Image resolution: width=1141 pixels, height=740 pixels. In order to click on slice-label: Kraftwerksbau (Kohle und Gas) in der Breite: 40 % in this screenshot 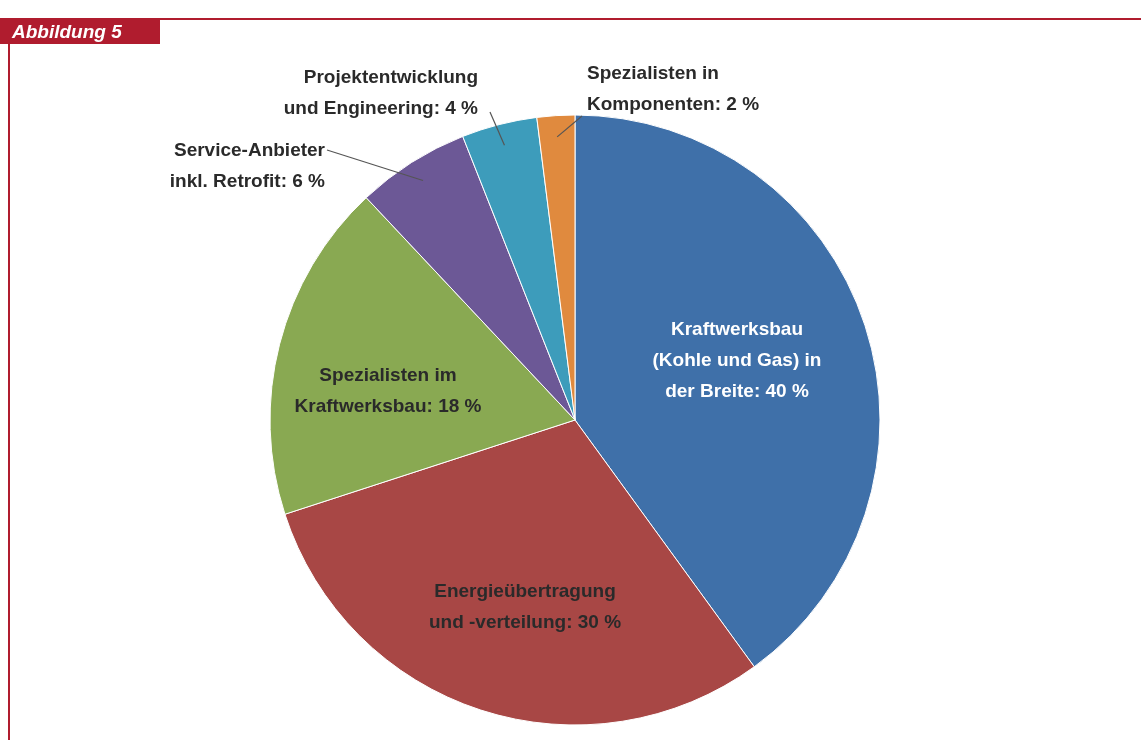, I will do `click(737, 359)`.